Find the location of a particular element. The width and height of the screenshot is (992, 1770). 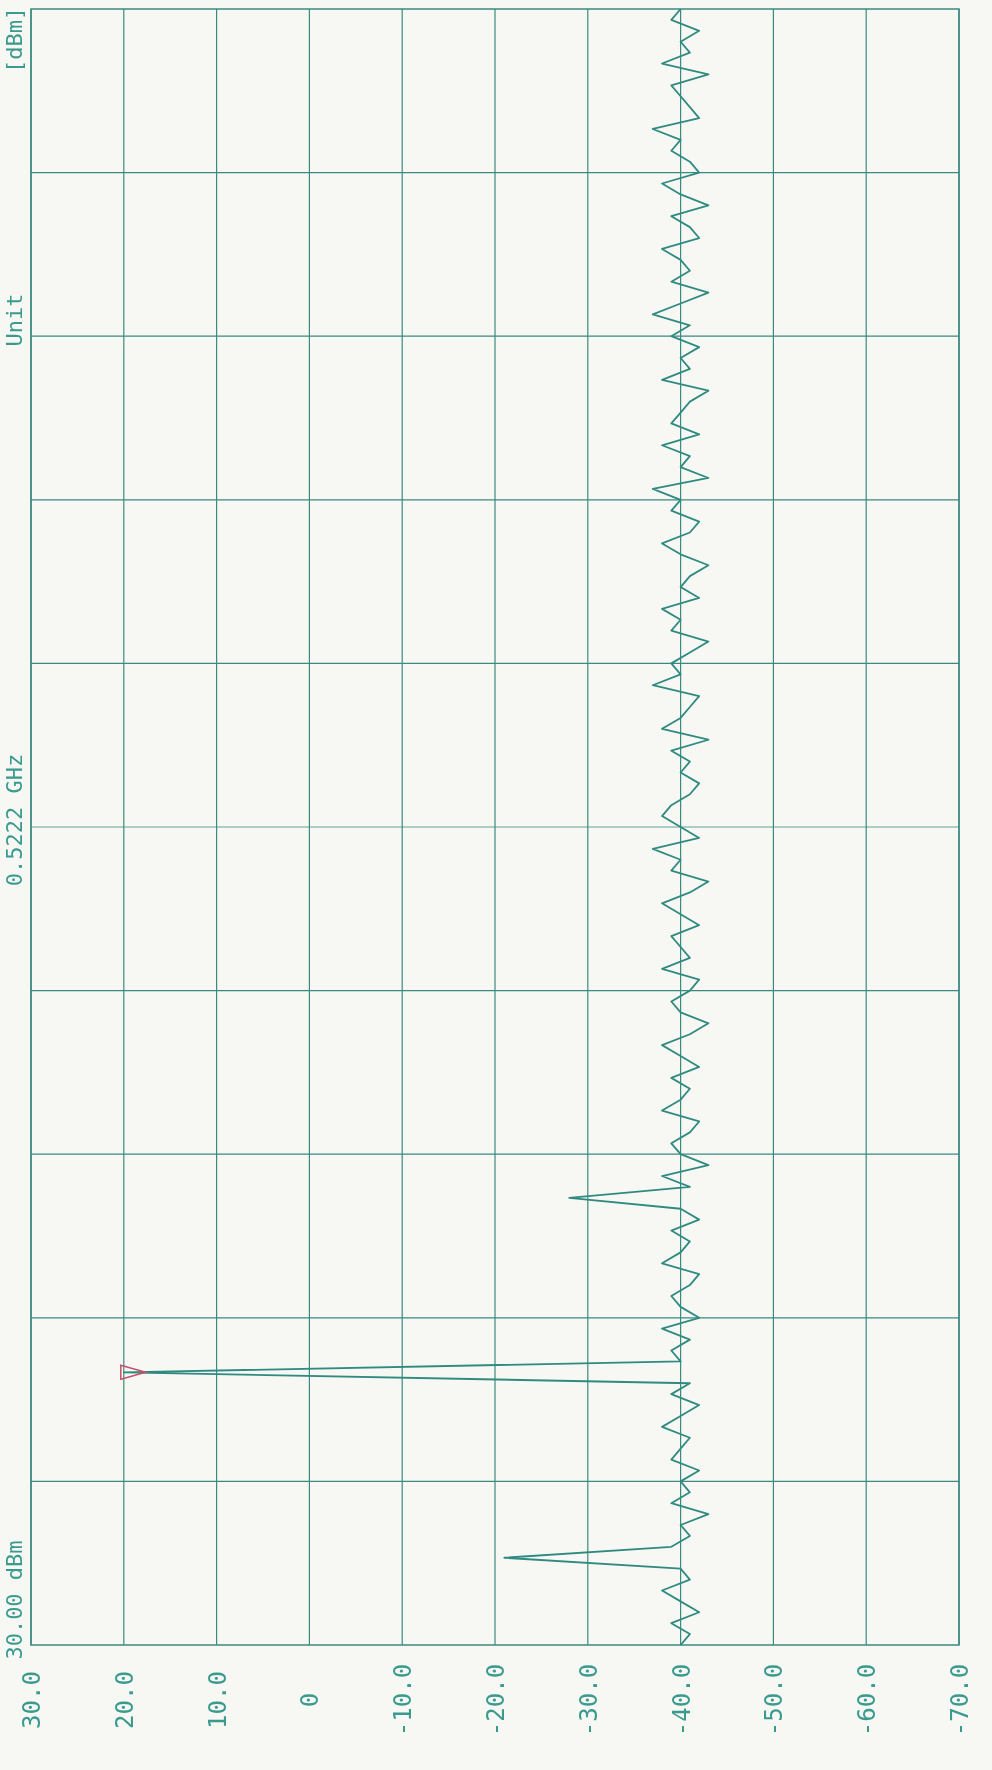

text: Unit is located at coordinates (14, 320).